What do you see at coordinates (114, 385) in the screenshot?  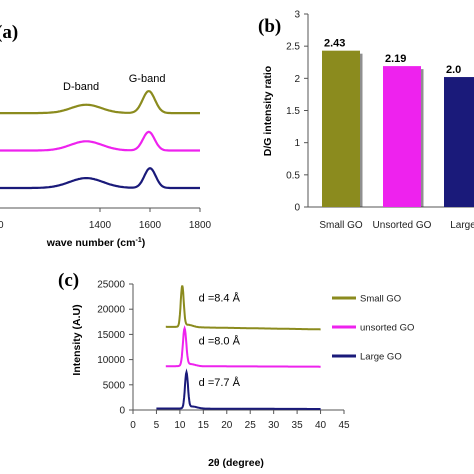 I see `xrd-y-tick-label: 5000` at bounding box center [114, 385].